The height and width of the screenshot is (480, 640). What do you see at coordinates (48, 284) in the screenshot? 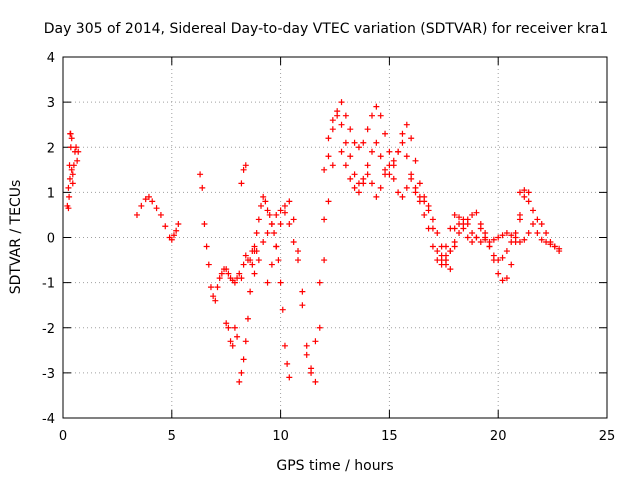
I see `y-tick-label: -1` at bounding box center [48, 284].